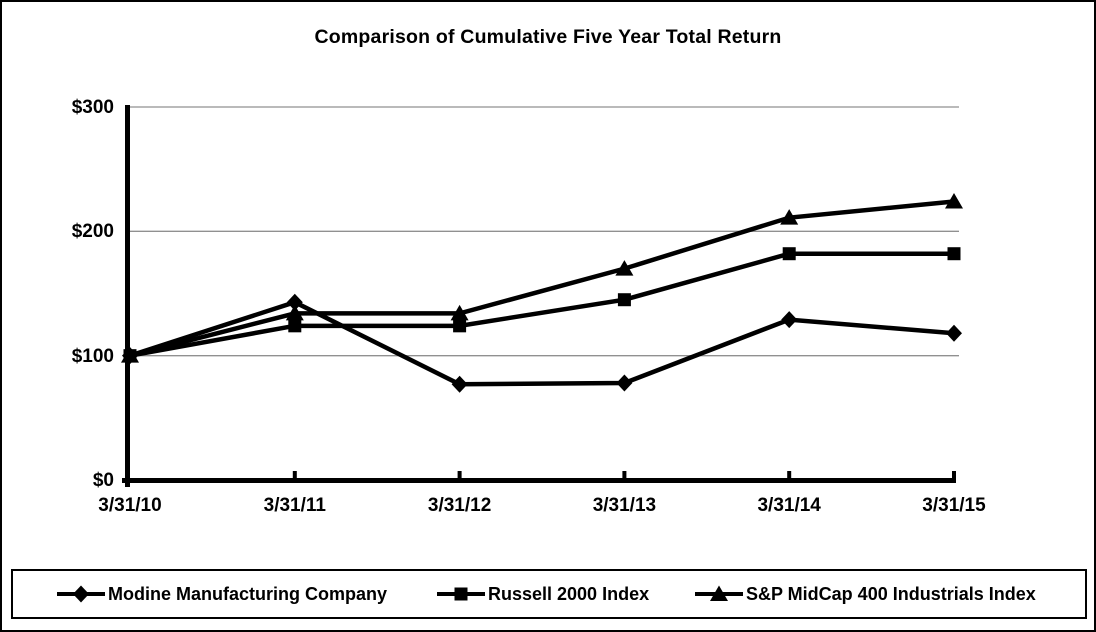  Describe the element at coordinates (103, 480) in the screenshot. I see `y-tick-label-0: $0` at that location.